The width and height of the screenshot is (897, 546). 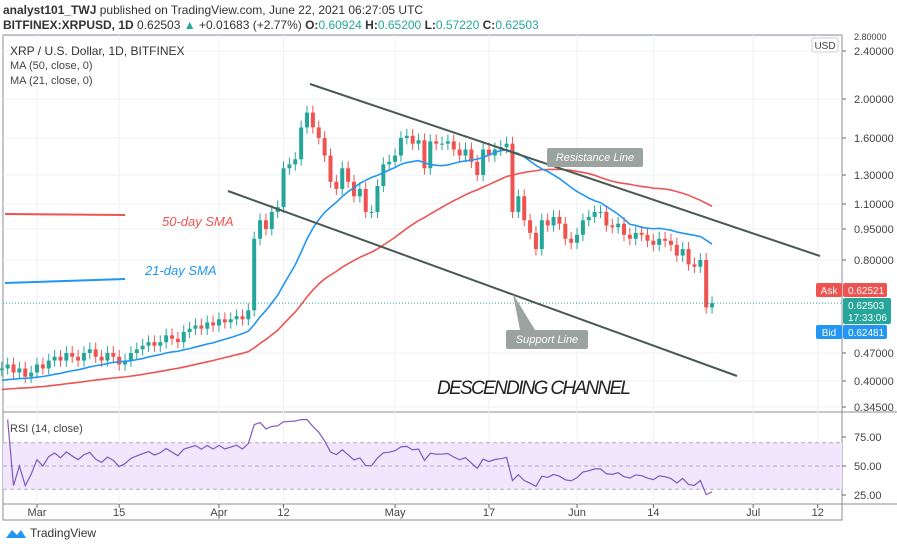 What do you see at coordinates (360, 457) in the screenshot?
I see `rsi-line` at bounding box center [360, 457].